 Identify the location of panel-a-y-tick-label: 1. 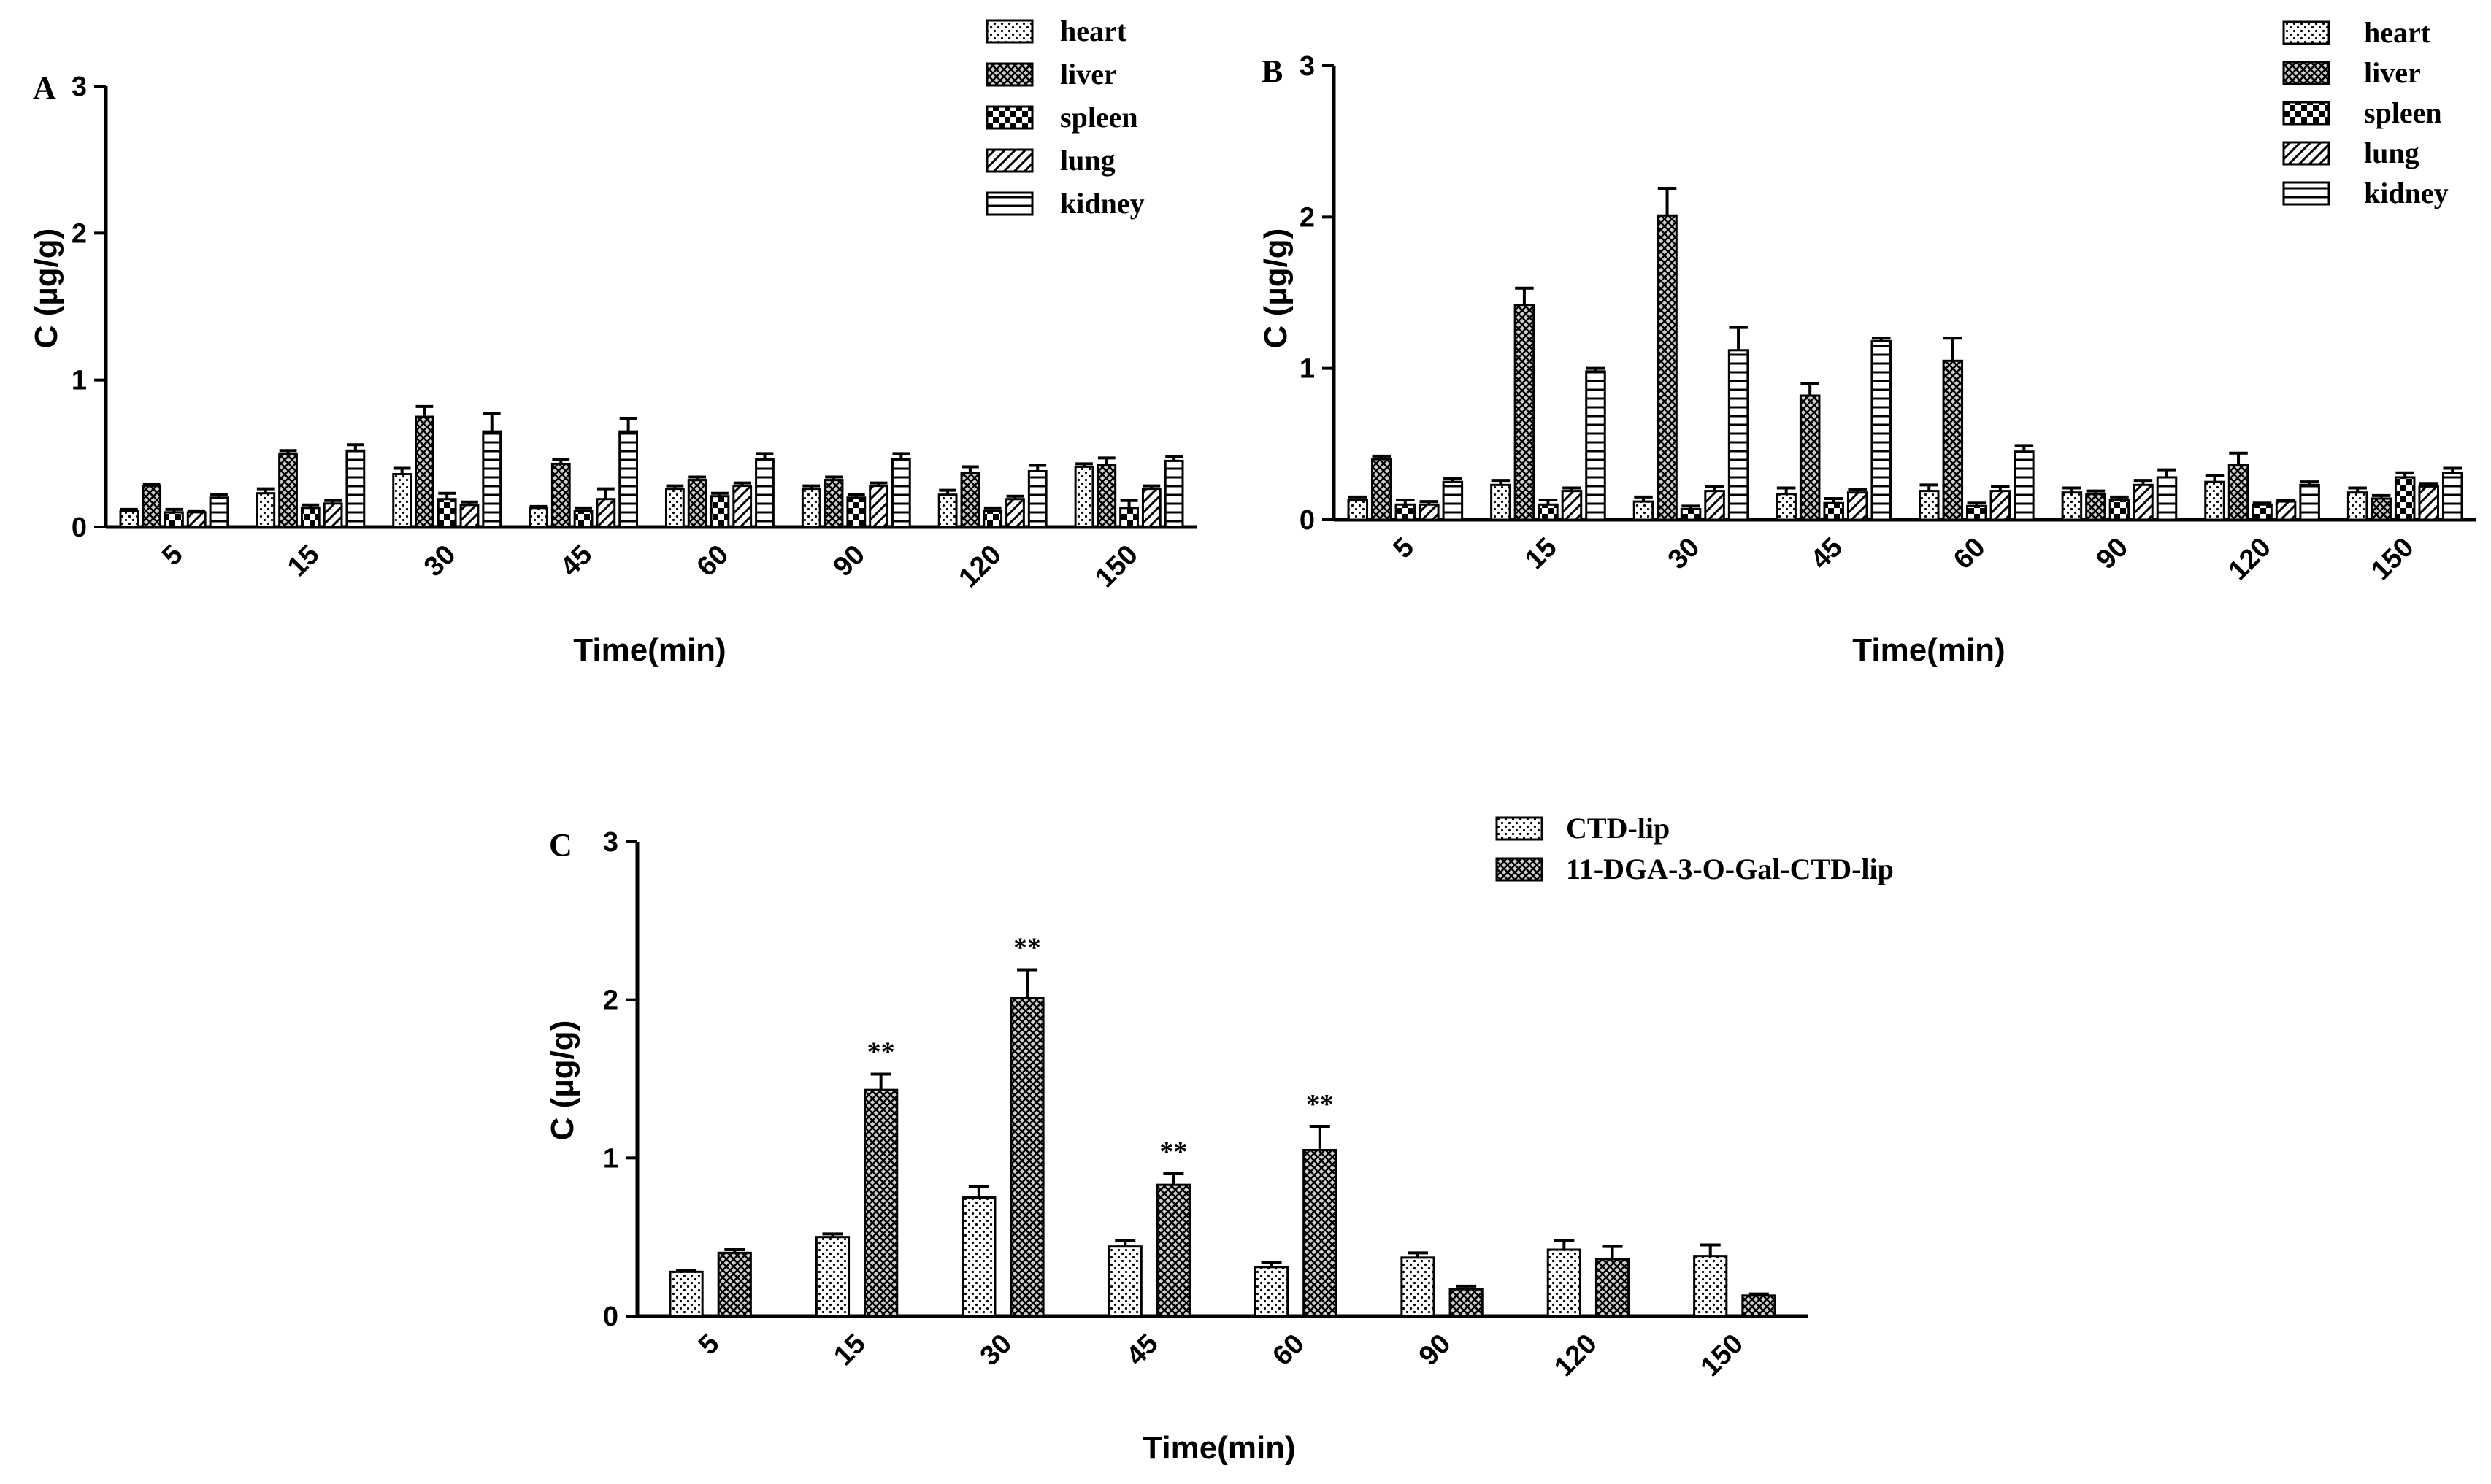
(79, 381).